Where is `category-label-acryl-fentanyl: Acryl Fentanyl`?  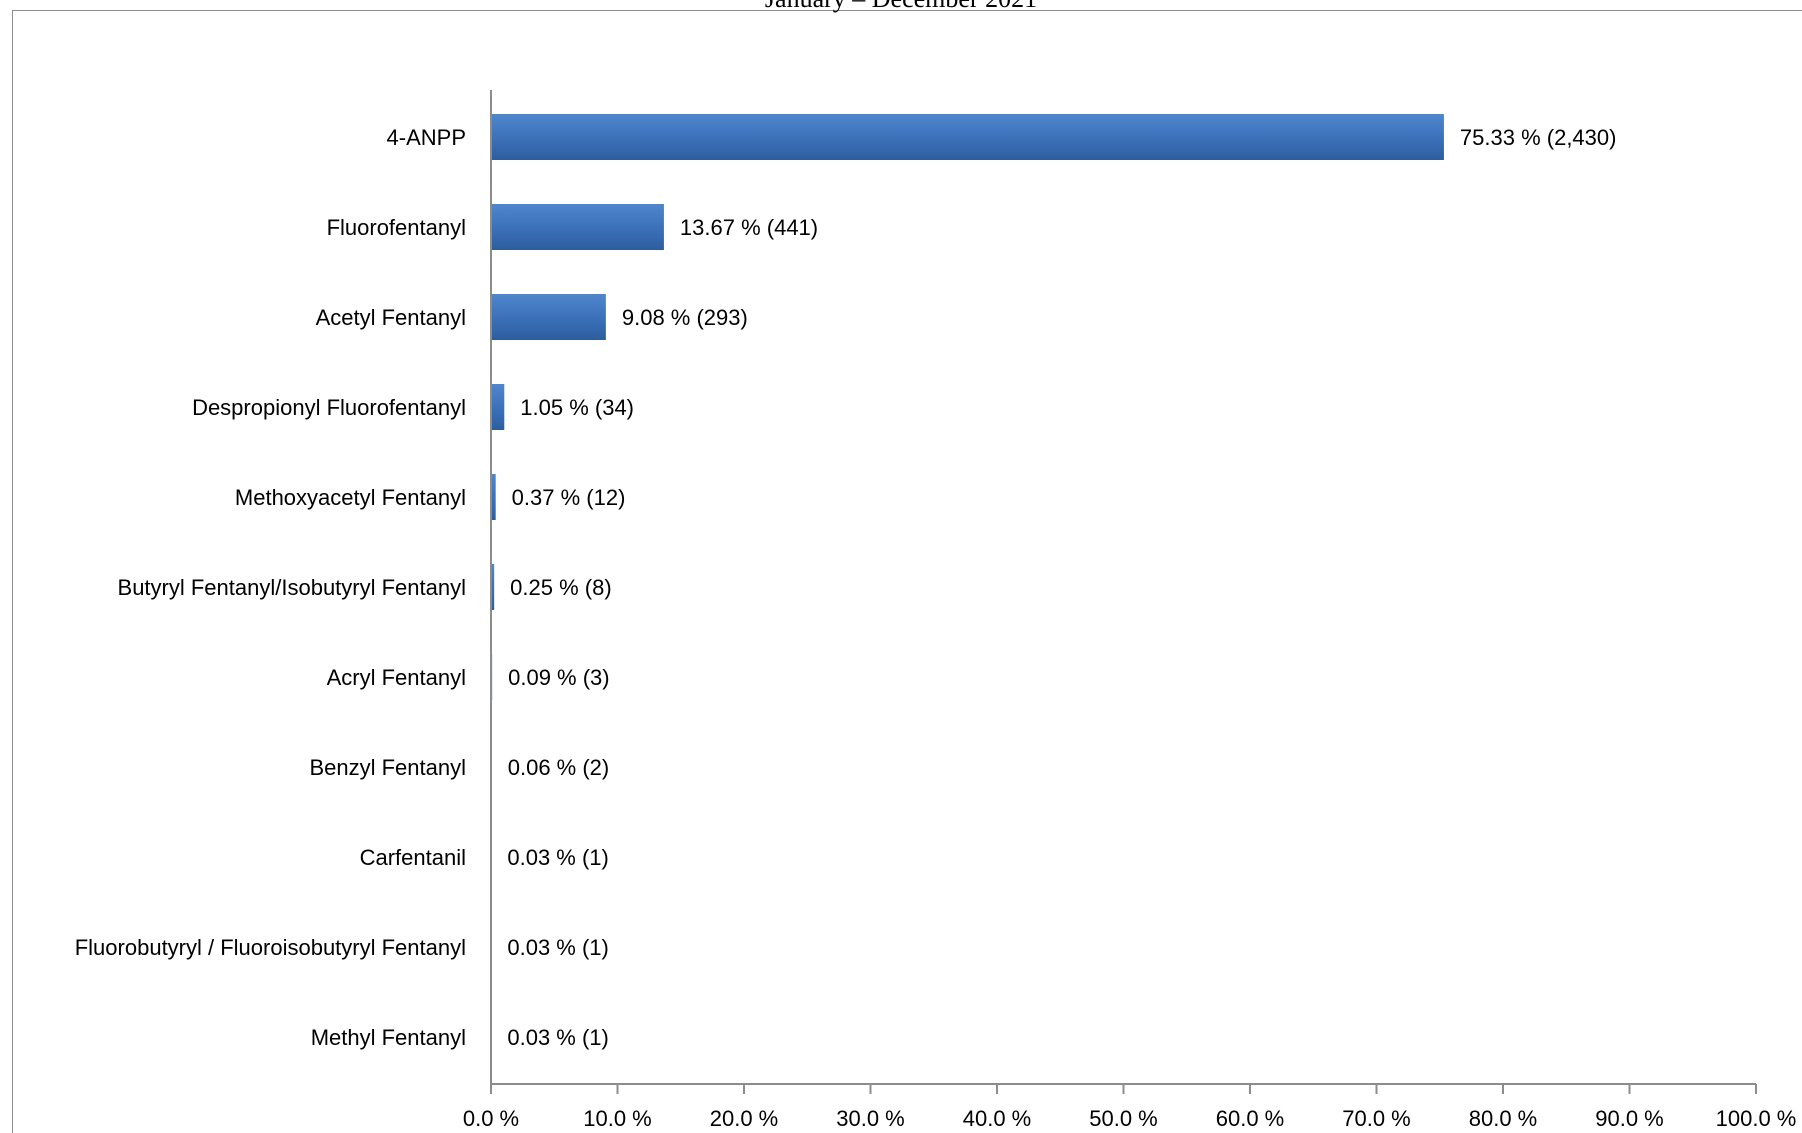
category-label-acryl-fentanyl: Acryl Fentanyl is located at coordinates (396, 677).